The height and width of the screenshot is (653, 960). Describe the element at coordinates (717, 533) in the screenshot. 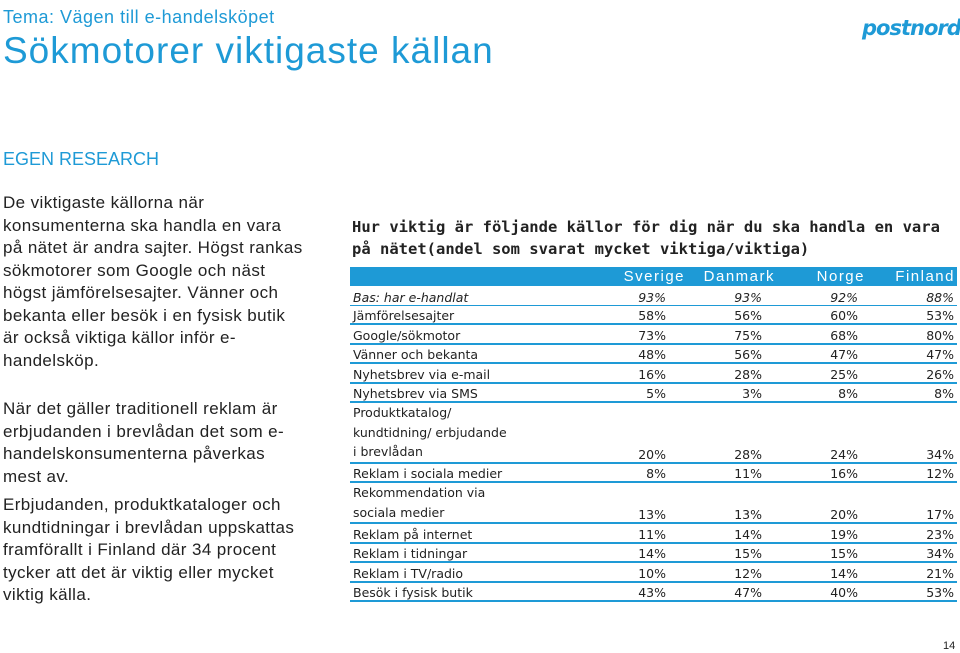

I see `cell-value-danmark: 14%` at that location.